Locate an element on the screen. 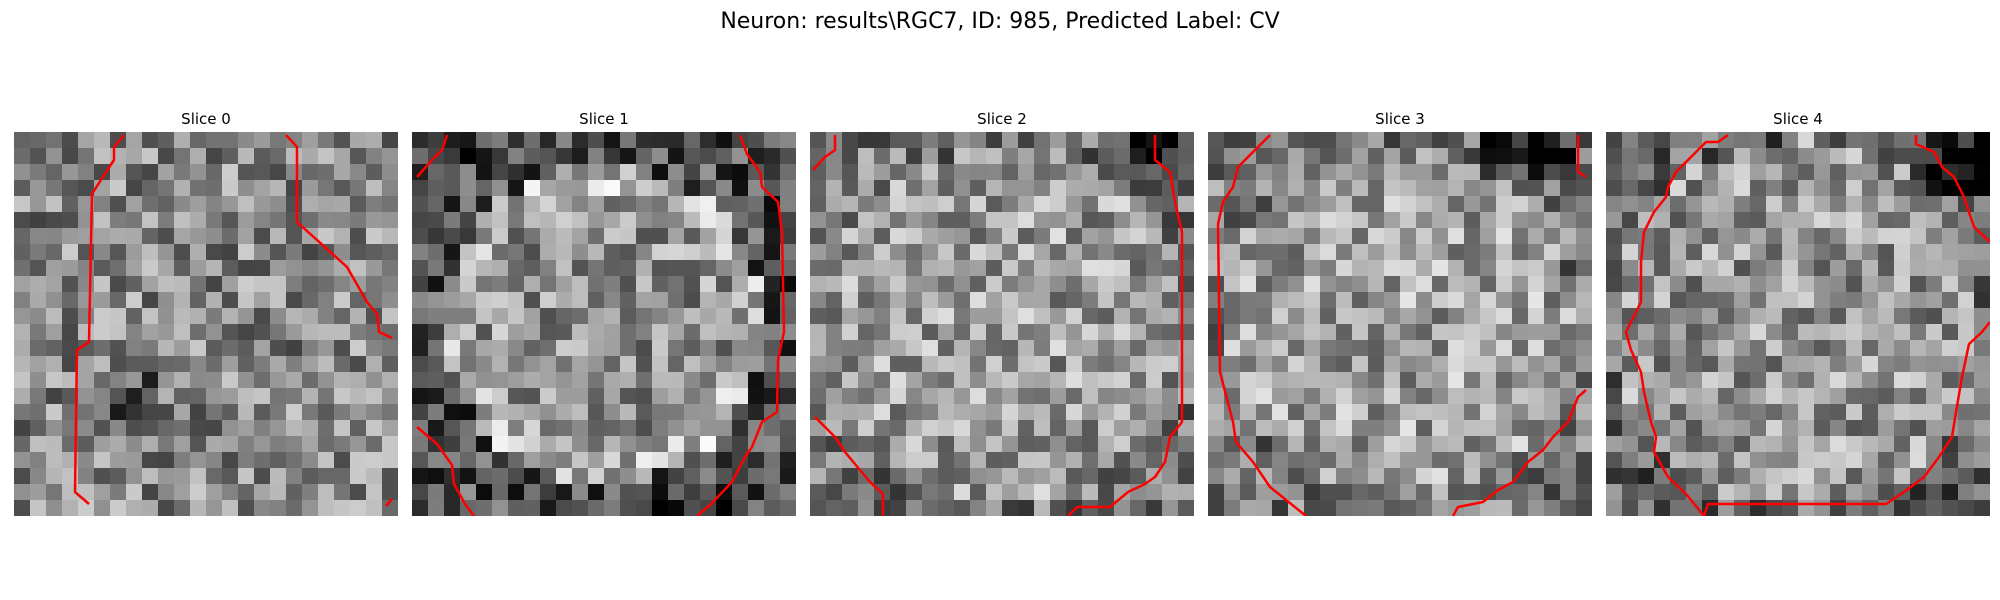 The image size is (2000, 600). slice-panel-4: Slice 4 is located at coordinates (1798, 313).